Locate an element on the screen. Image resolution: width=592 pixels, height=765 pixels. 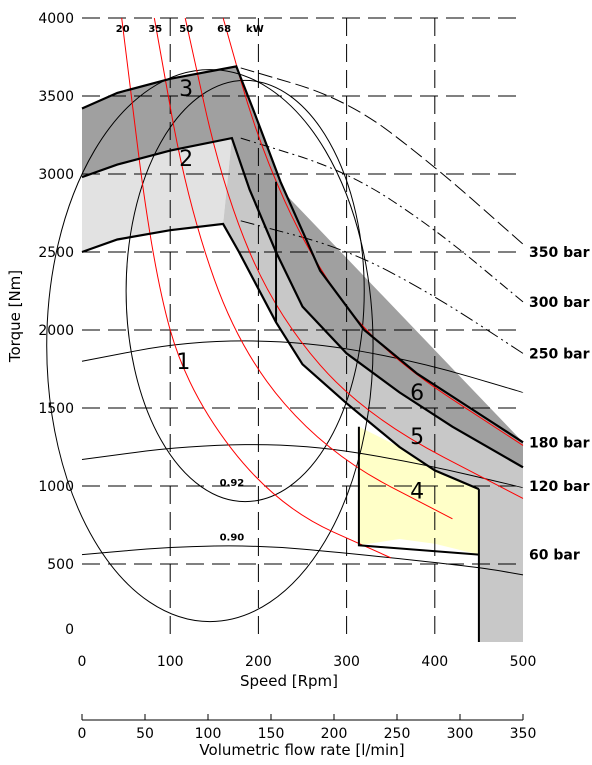
secondary-tick-label: 0 is located at coordinates (82, 734).